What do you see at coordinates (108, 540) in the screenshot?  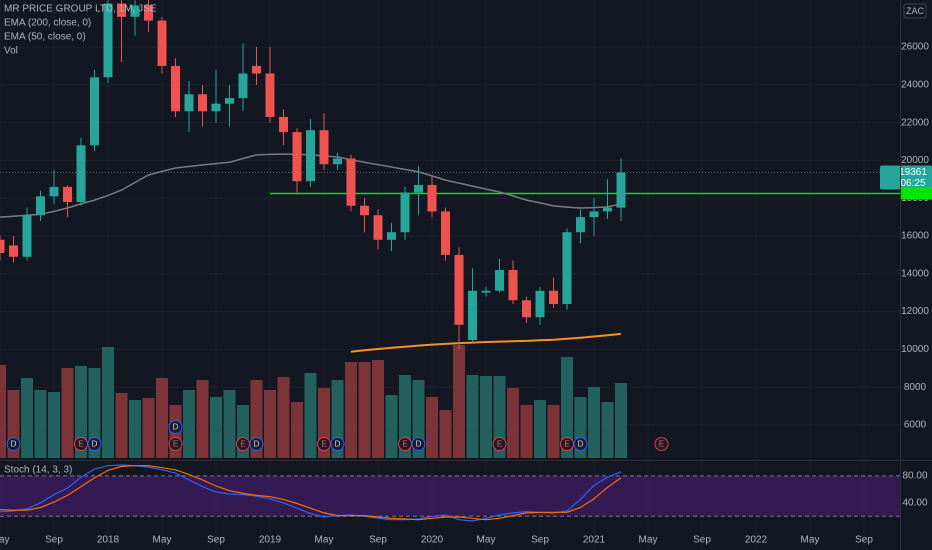 I see `x-tick-label: 2018` at bounding box center [108, 540].